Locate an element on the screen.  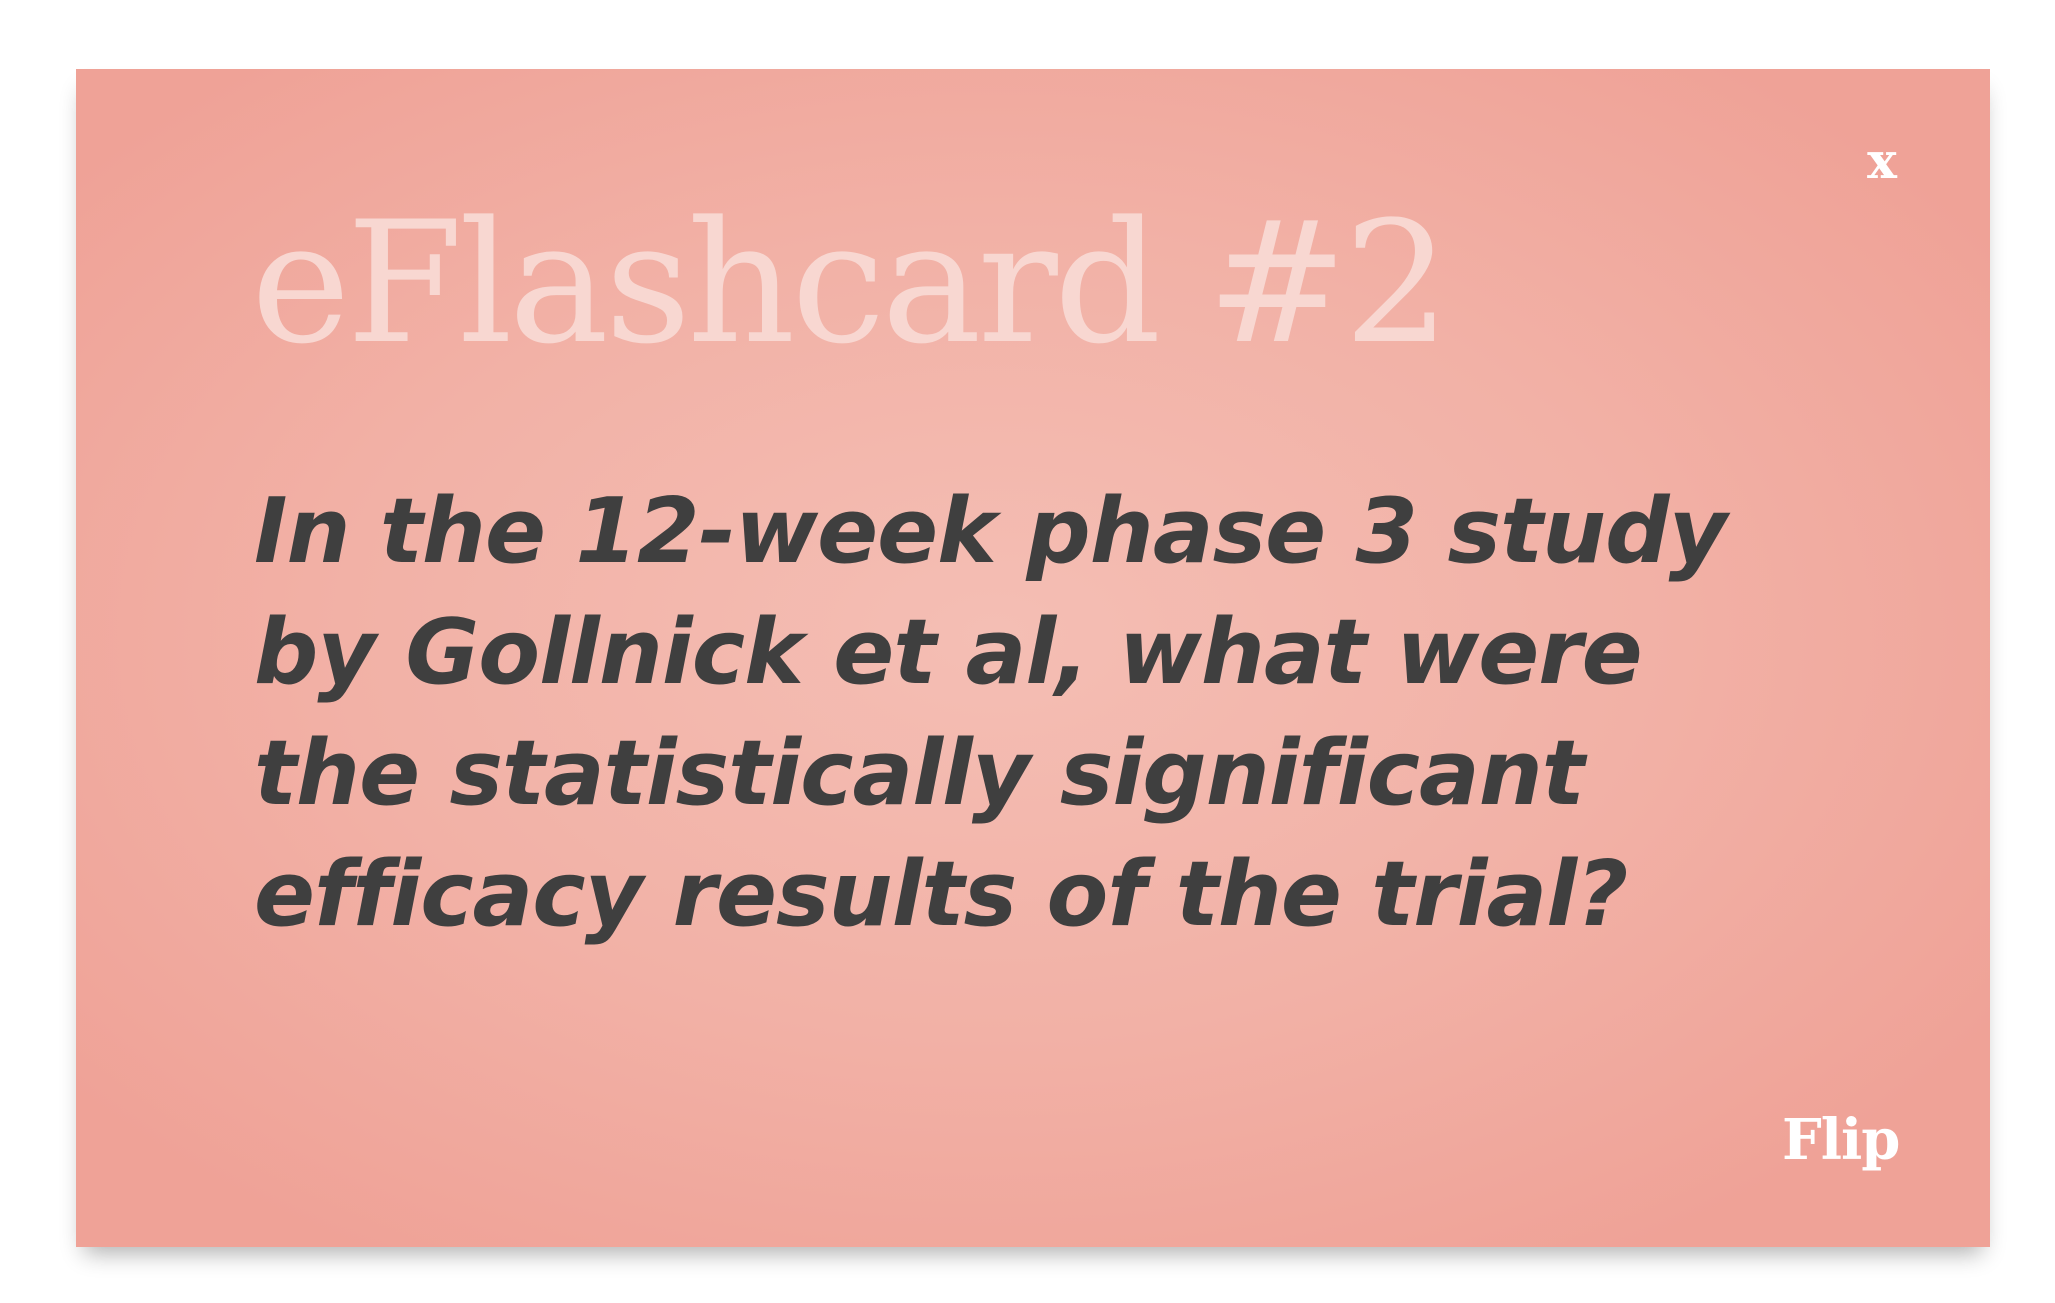
flip-button: Flip is located at coordinates (1841, 1140).